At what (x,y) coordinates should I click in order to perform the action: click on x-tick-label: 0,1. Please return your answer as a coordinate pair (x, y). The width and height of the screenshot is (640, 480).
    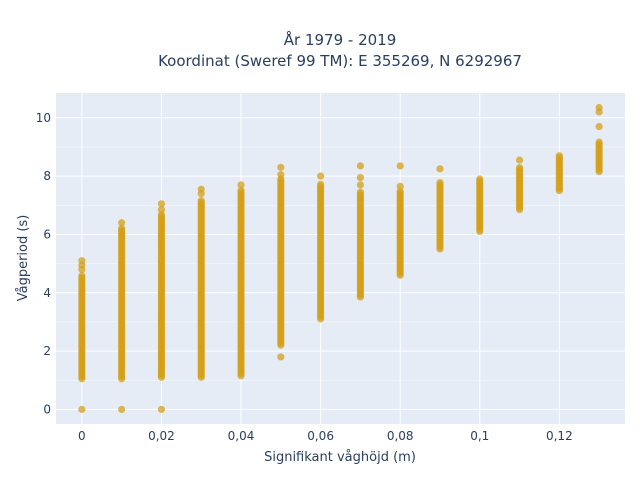
    Looking at the image, I should click on (479, 436).